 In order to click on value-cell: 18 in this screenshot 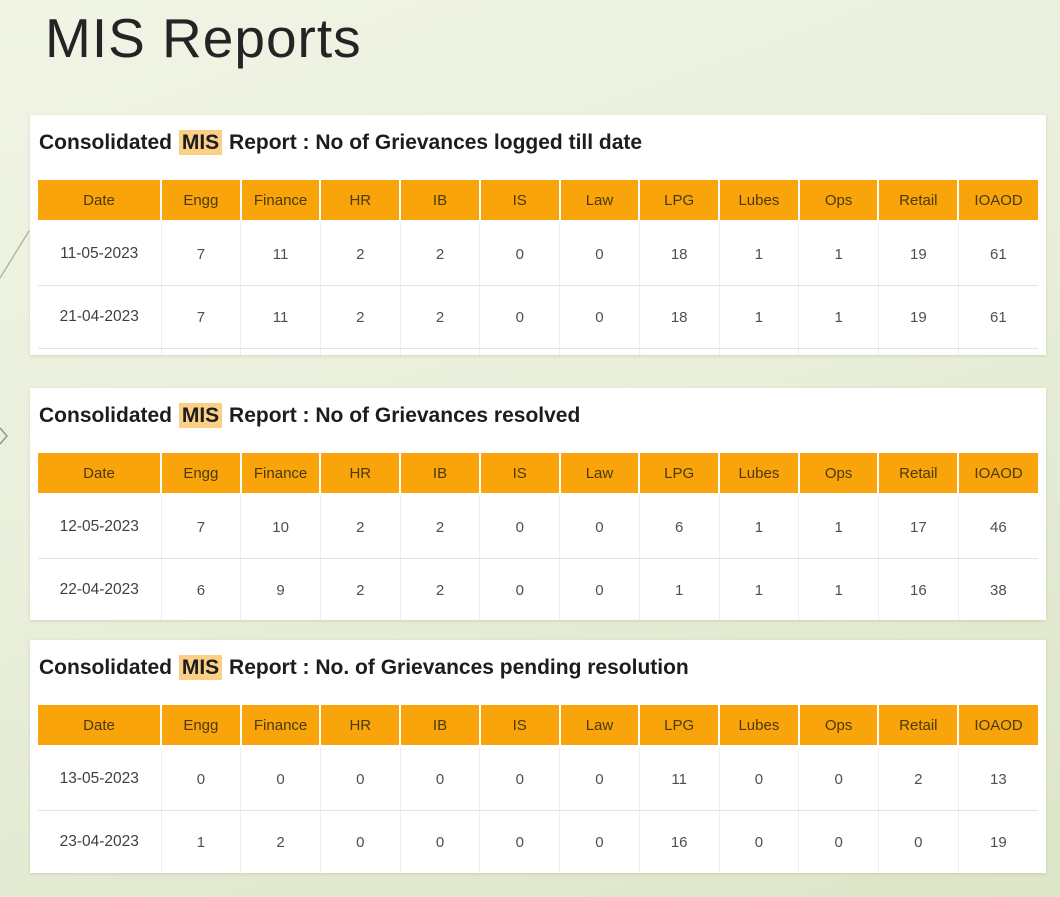, I will do `click(679, 317)`.